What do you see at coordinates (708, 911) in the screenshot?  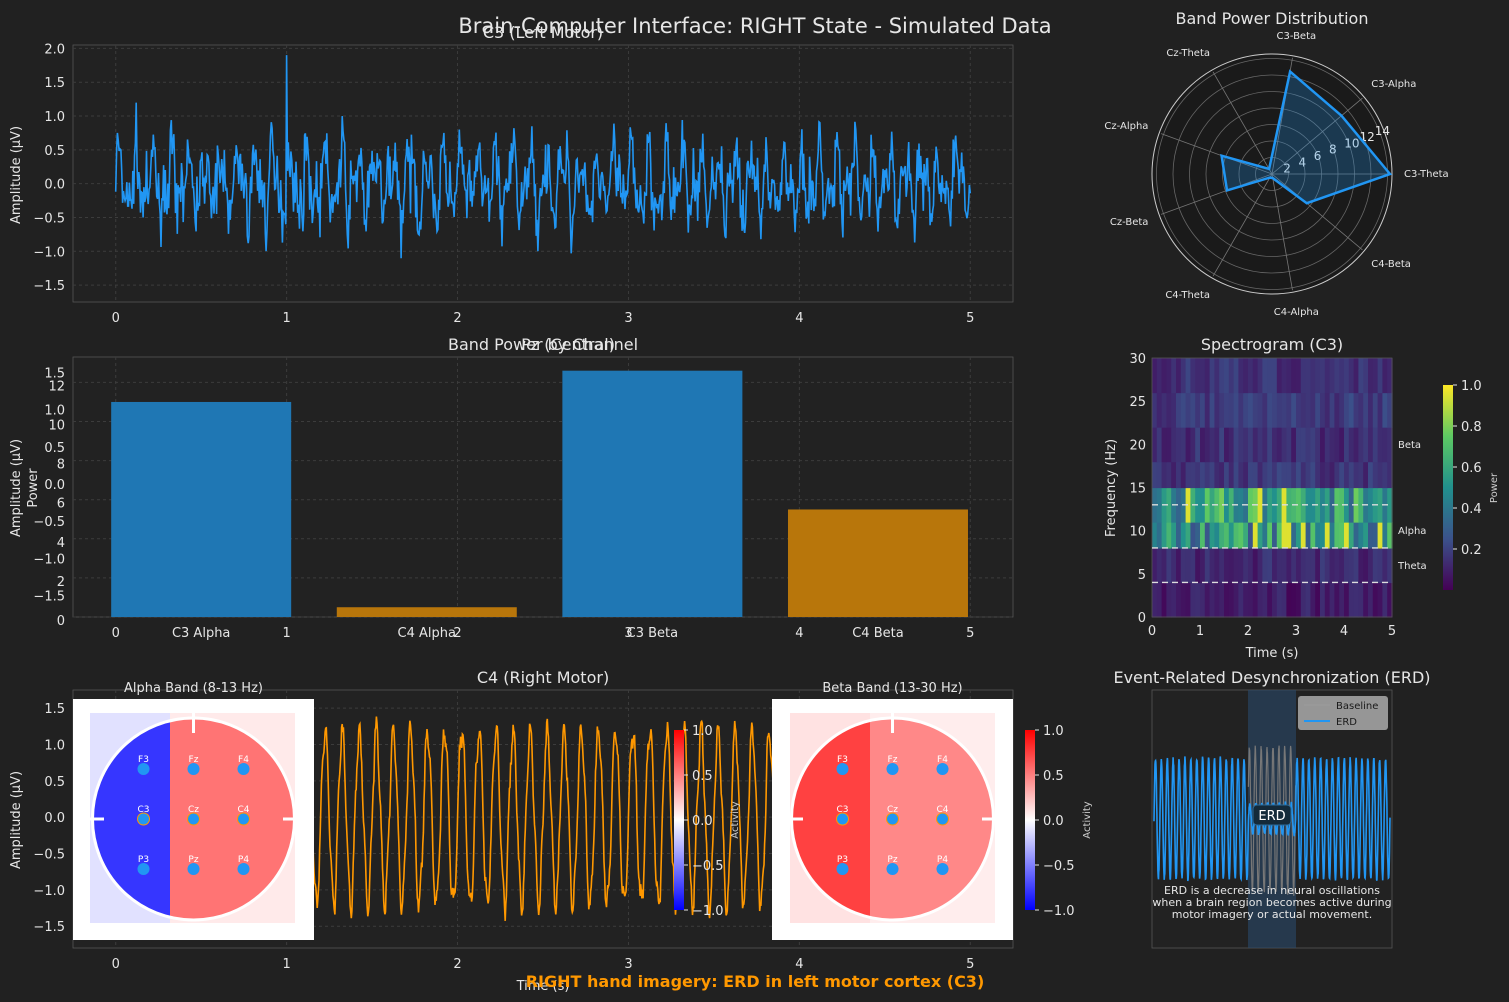 I see `colorbar-tick: −1.0` at bounding box center [708, 911].